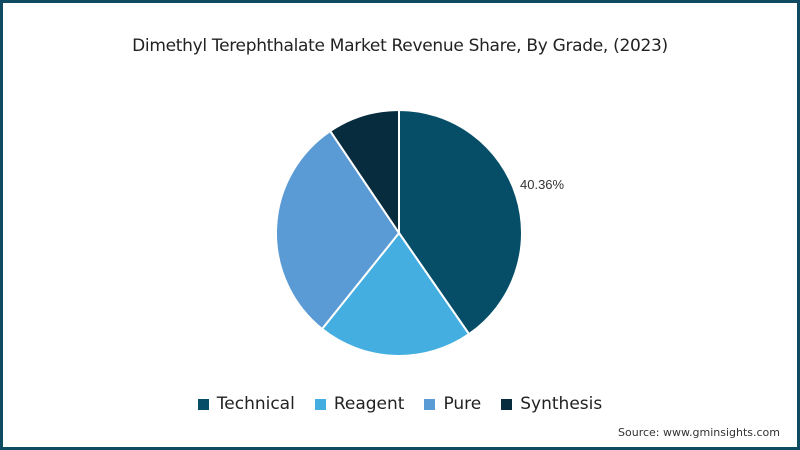 The image size is (800, 450). I want to click on source-note: Source: www.gminsights.com, so click(699, 432).